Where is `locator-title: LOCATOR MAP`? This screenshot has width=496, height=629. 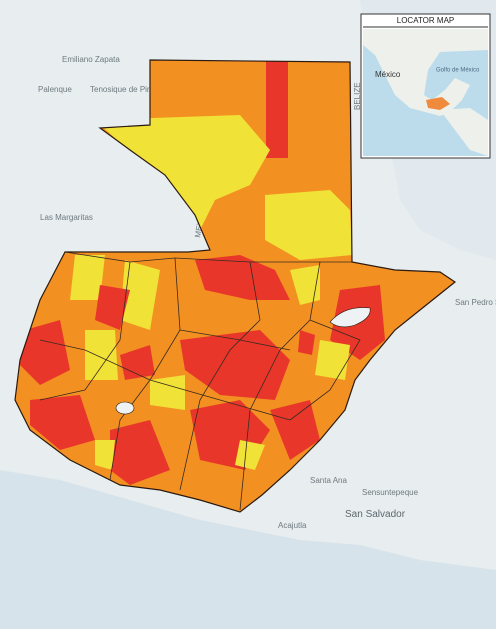 locator-title: LOCATOR MAP is located at coordinates (426, 20).